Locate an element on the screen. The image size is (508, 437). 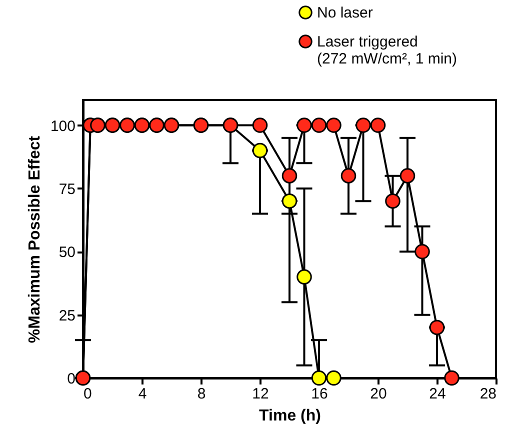
legend-label: Laser triggered (272 mW/cm², 1 min) is located at coordinates (387, 51).